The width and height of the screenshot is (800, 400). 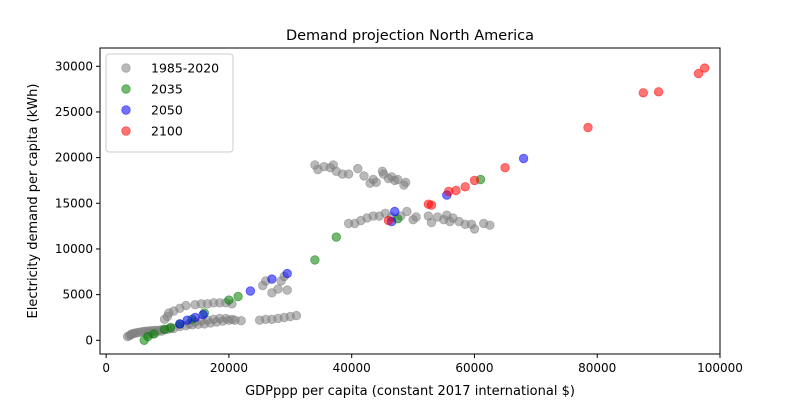 I want to click on y-tick-label: 30000, so click(x=74, y=66).